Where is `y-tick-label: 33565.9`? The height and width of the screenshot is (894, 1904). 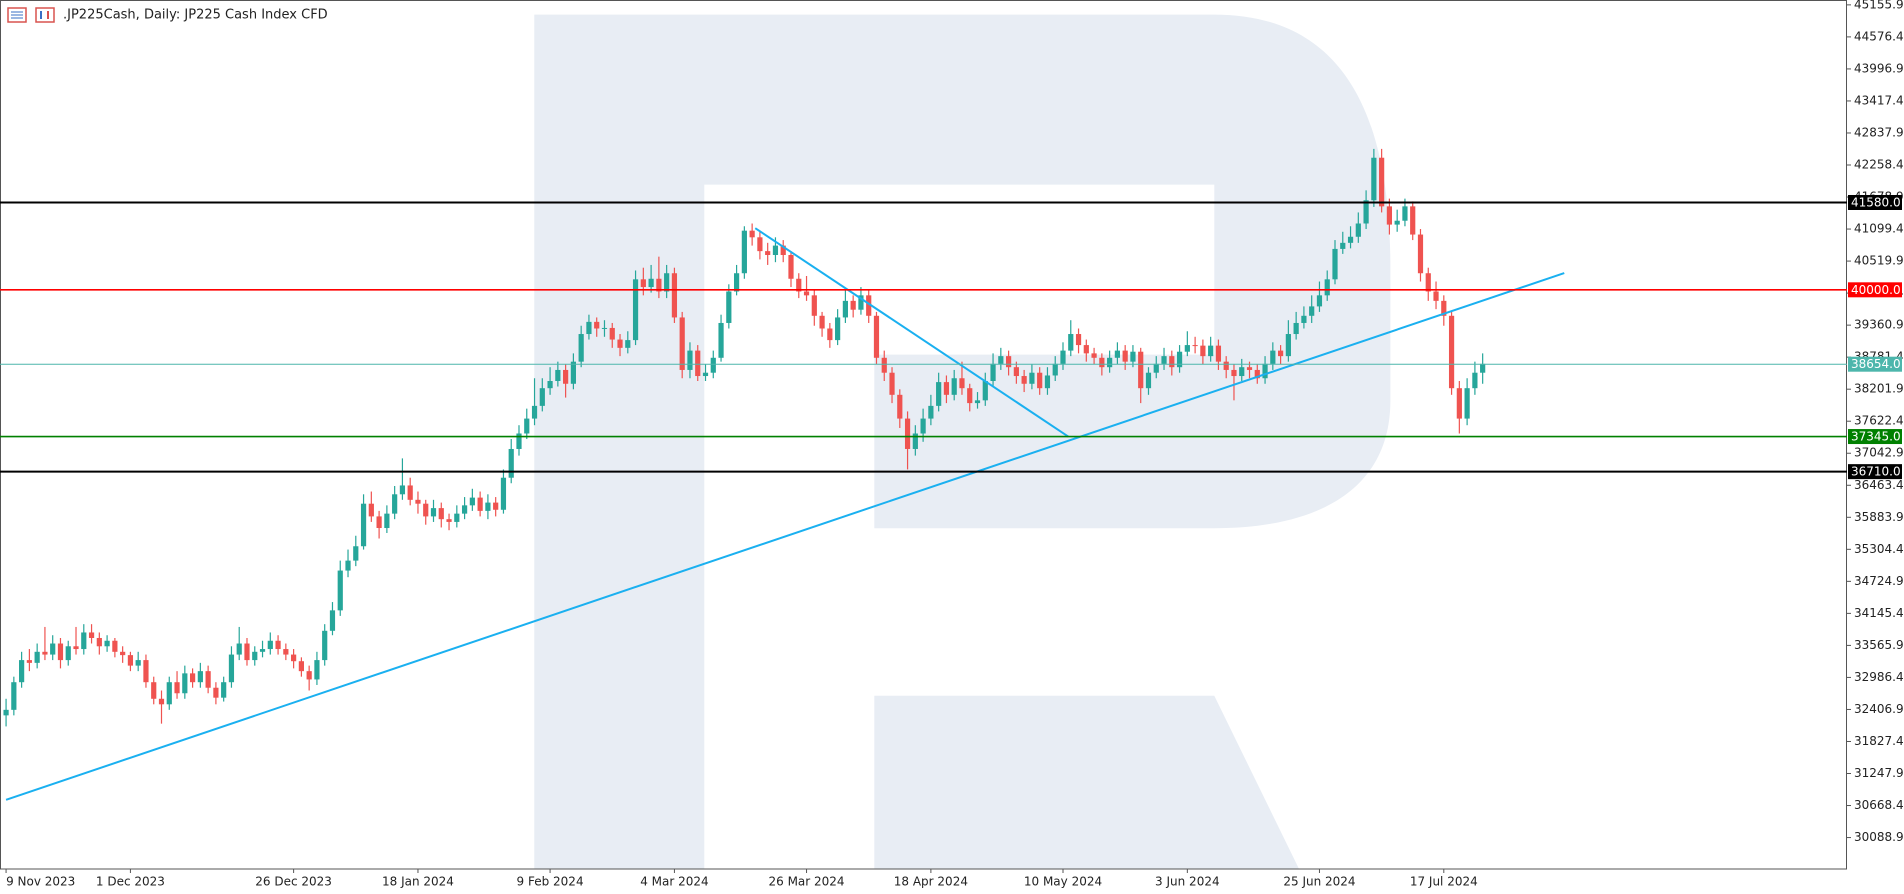 y-tick-label: 33565.9 is located at coordinates (1879, 645).